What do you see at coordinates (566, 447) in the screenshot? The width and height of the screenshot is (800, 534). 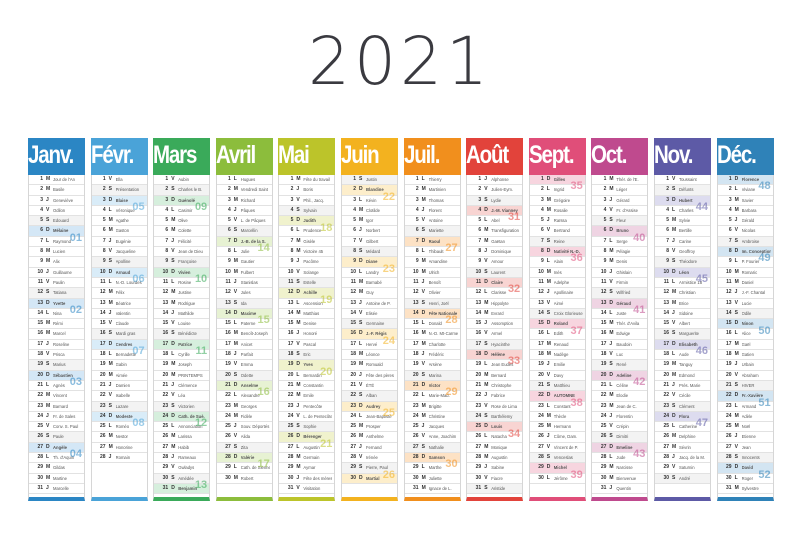 I see `saint-name: Vincent de P.` at bounding box center [566, 447].